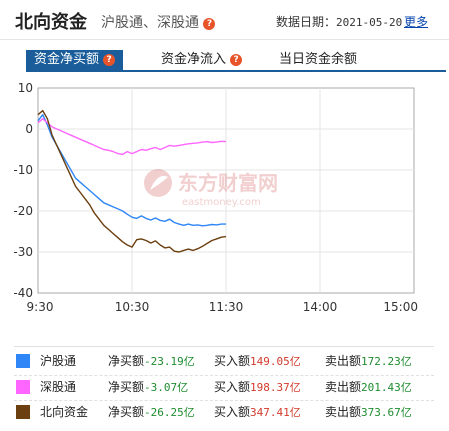 This screenshot has height=431, width=449. I want to click on summary-row-sgt: 深股通 净买额-3.07亿 买入额198.37亿 卖出额201.43亿, so click(224, 386).